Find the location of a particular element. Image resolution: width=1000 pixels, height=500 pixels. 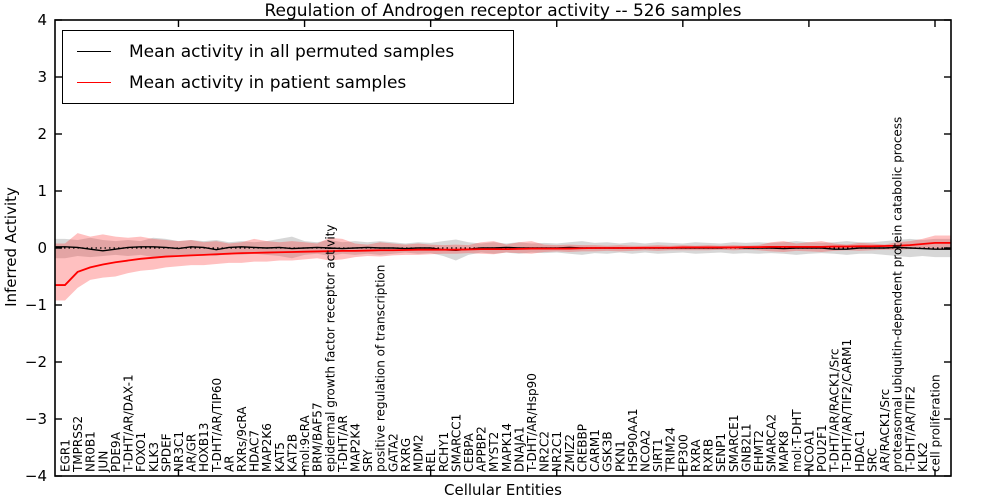

entity-label: EP300 is located at coordinates (683, 453).